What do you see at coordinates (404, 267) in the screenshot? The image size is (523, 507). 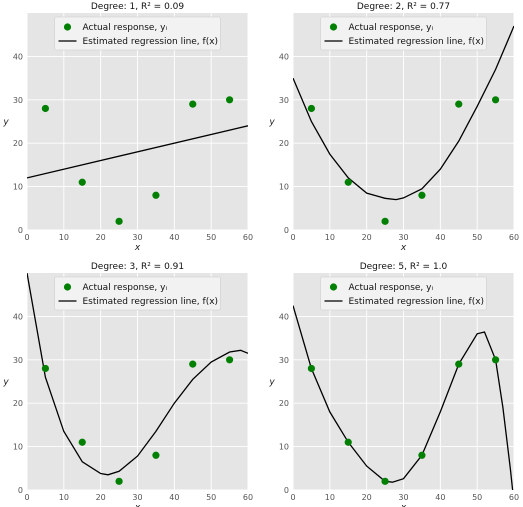 I see `chart-title: Degree: 5, R² = 1.0` at bounding box center [404, 267].